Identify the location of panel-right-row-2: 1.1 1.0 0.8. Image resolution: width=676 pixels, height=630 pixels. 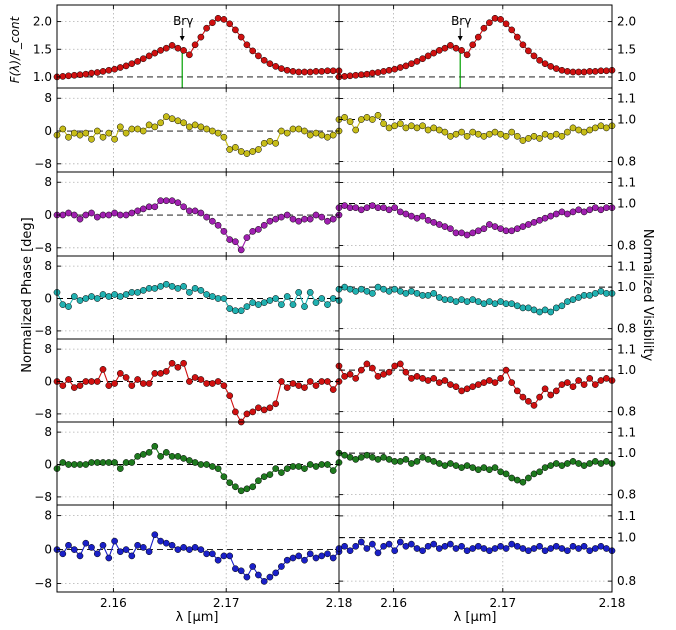
(485, 214).